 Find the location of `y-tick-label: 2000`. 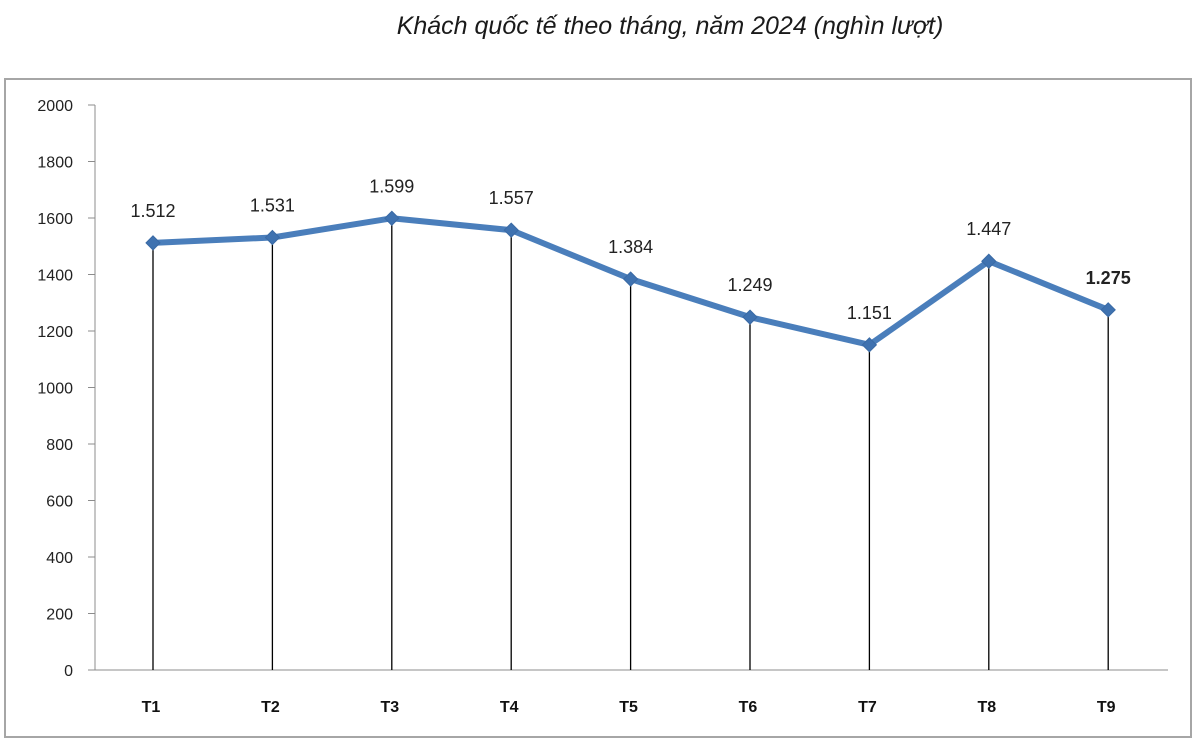

y-tick-label: 2000 is located at coordinates (55, 106).